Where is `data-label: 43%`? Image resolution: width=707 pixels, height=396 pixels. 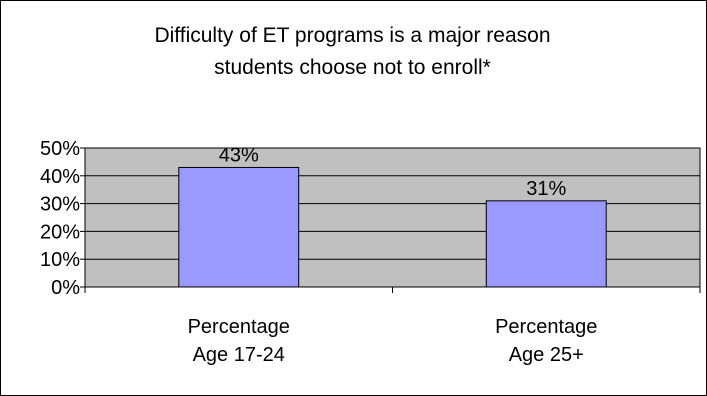 data-label: 43% is located at coordinates (239, 155).